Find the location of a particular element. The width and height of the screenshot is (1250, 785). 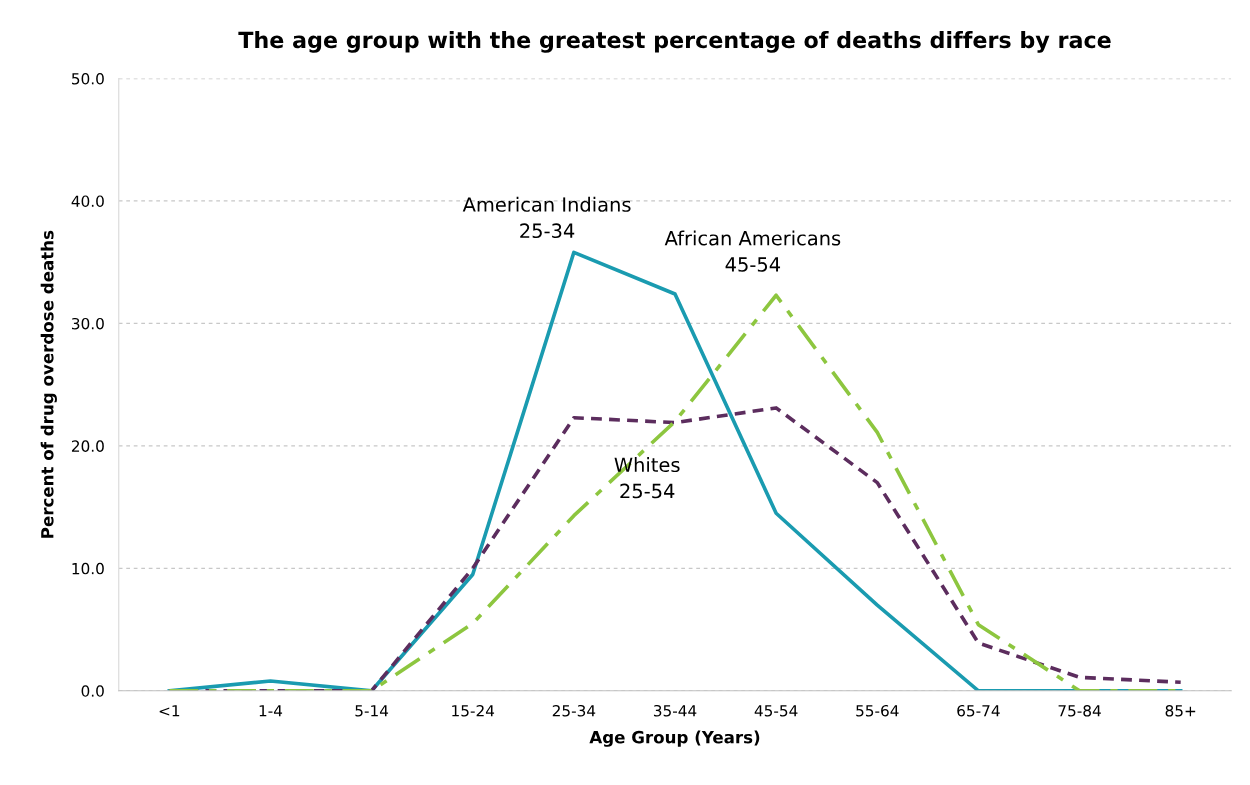

annotation: American Indians 25-34 is located at coordinates (546, 217).